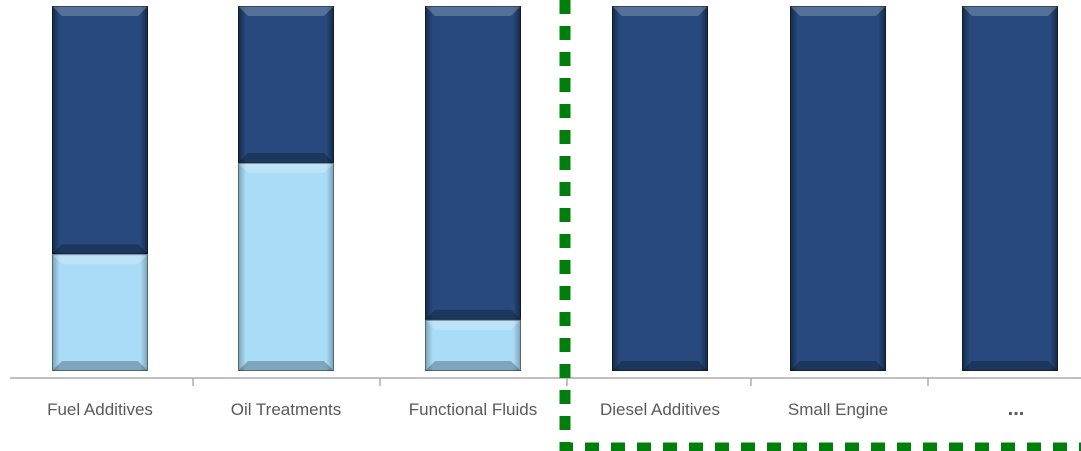  I want to click on bar-oil-treatments-light-segment, so click(286, 266).